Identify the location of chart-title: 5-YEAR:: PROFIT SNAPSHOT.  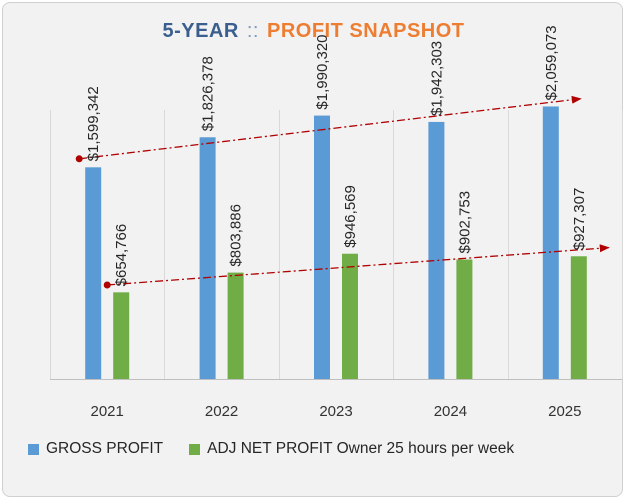
(313, 31).